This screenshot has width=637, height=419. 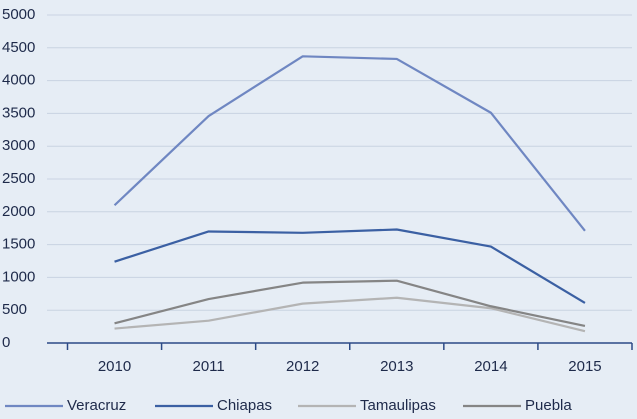 I want to click on y-tick-label: 4500, so click(x=18, y=47).